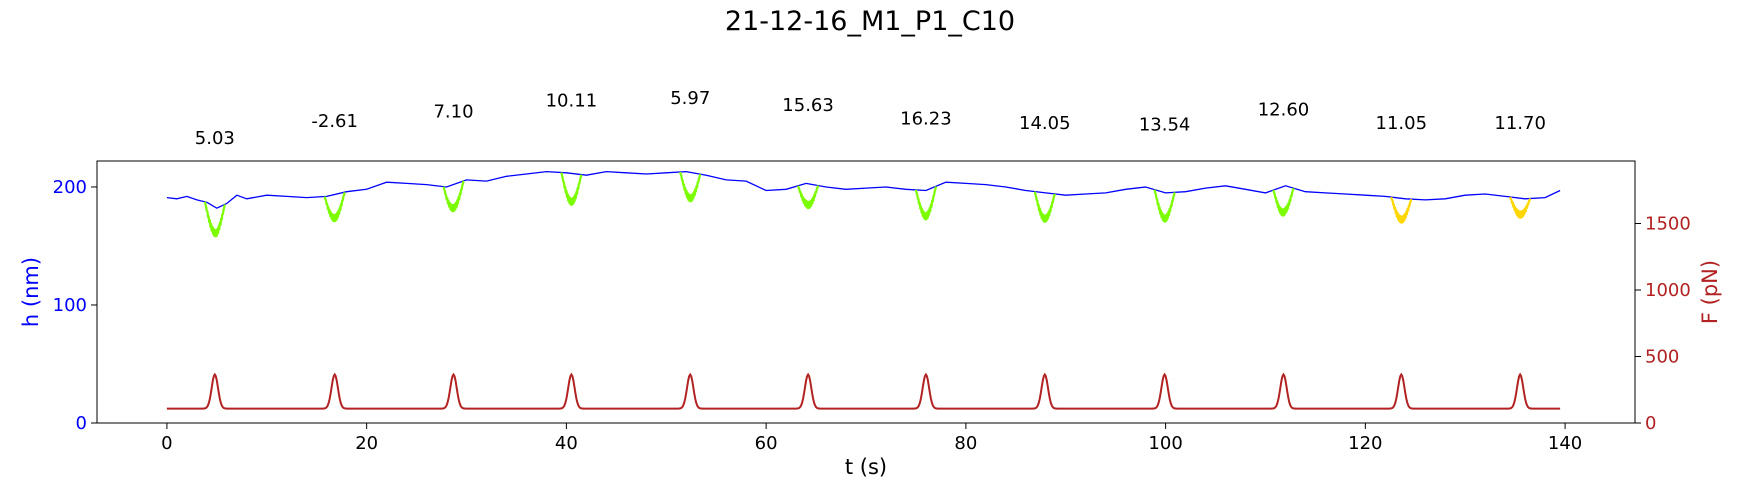 The height and width of the screenshot is (500, 1740). I want to click on left-y-axis: 0 100 200, so click(75, 305).